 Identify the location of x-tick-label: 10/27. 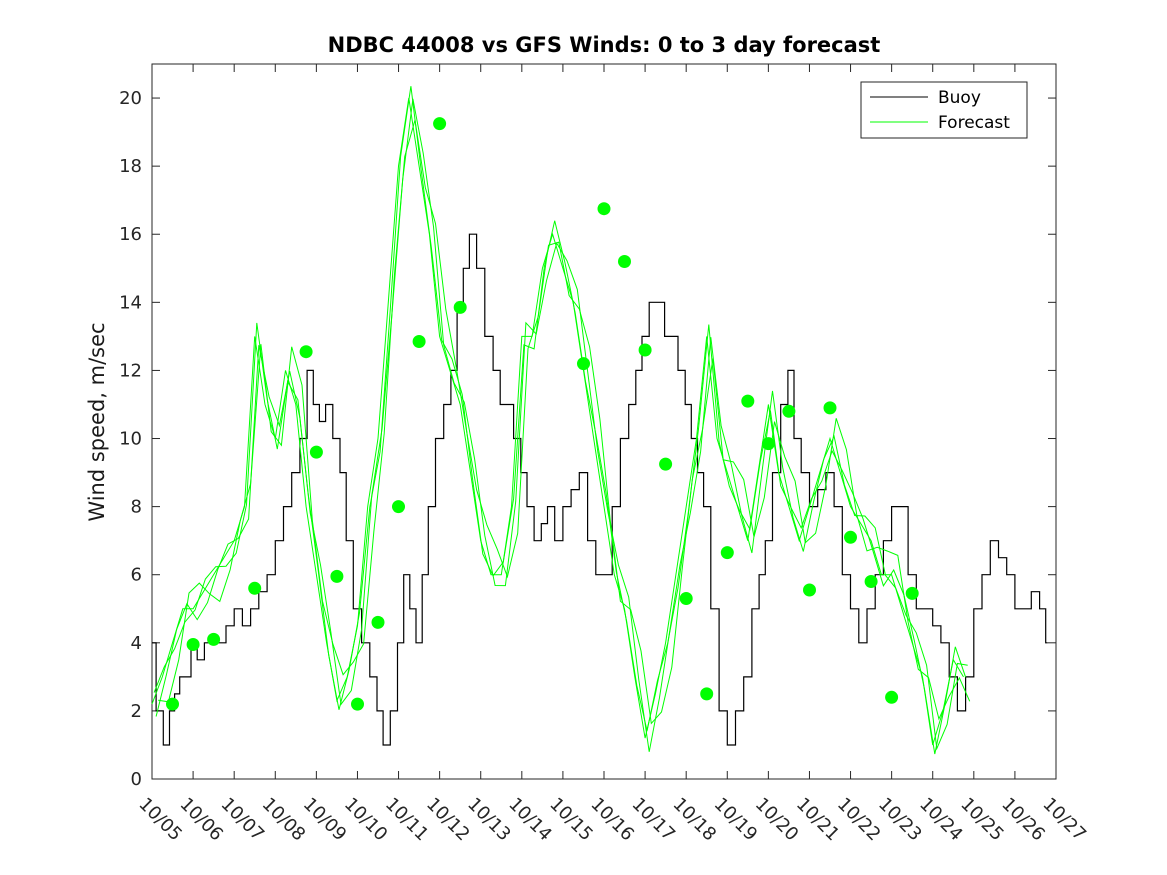
(1064, 820).